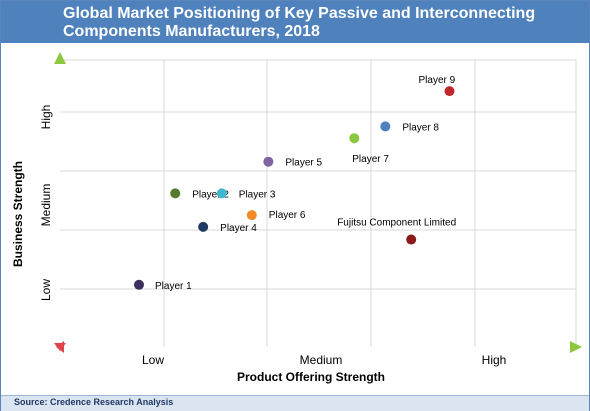 The width and height of the screenshot is (590, 411). I want to click on y-tick-label: High, so click(46, 117).